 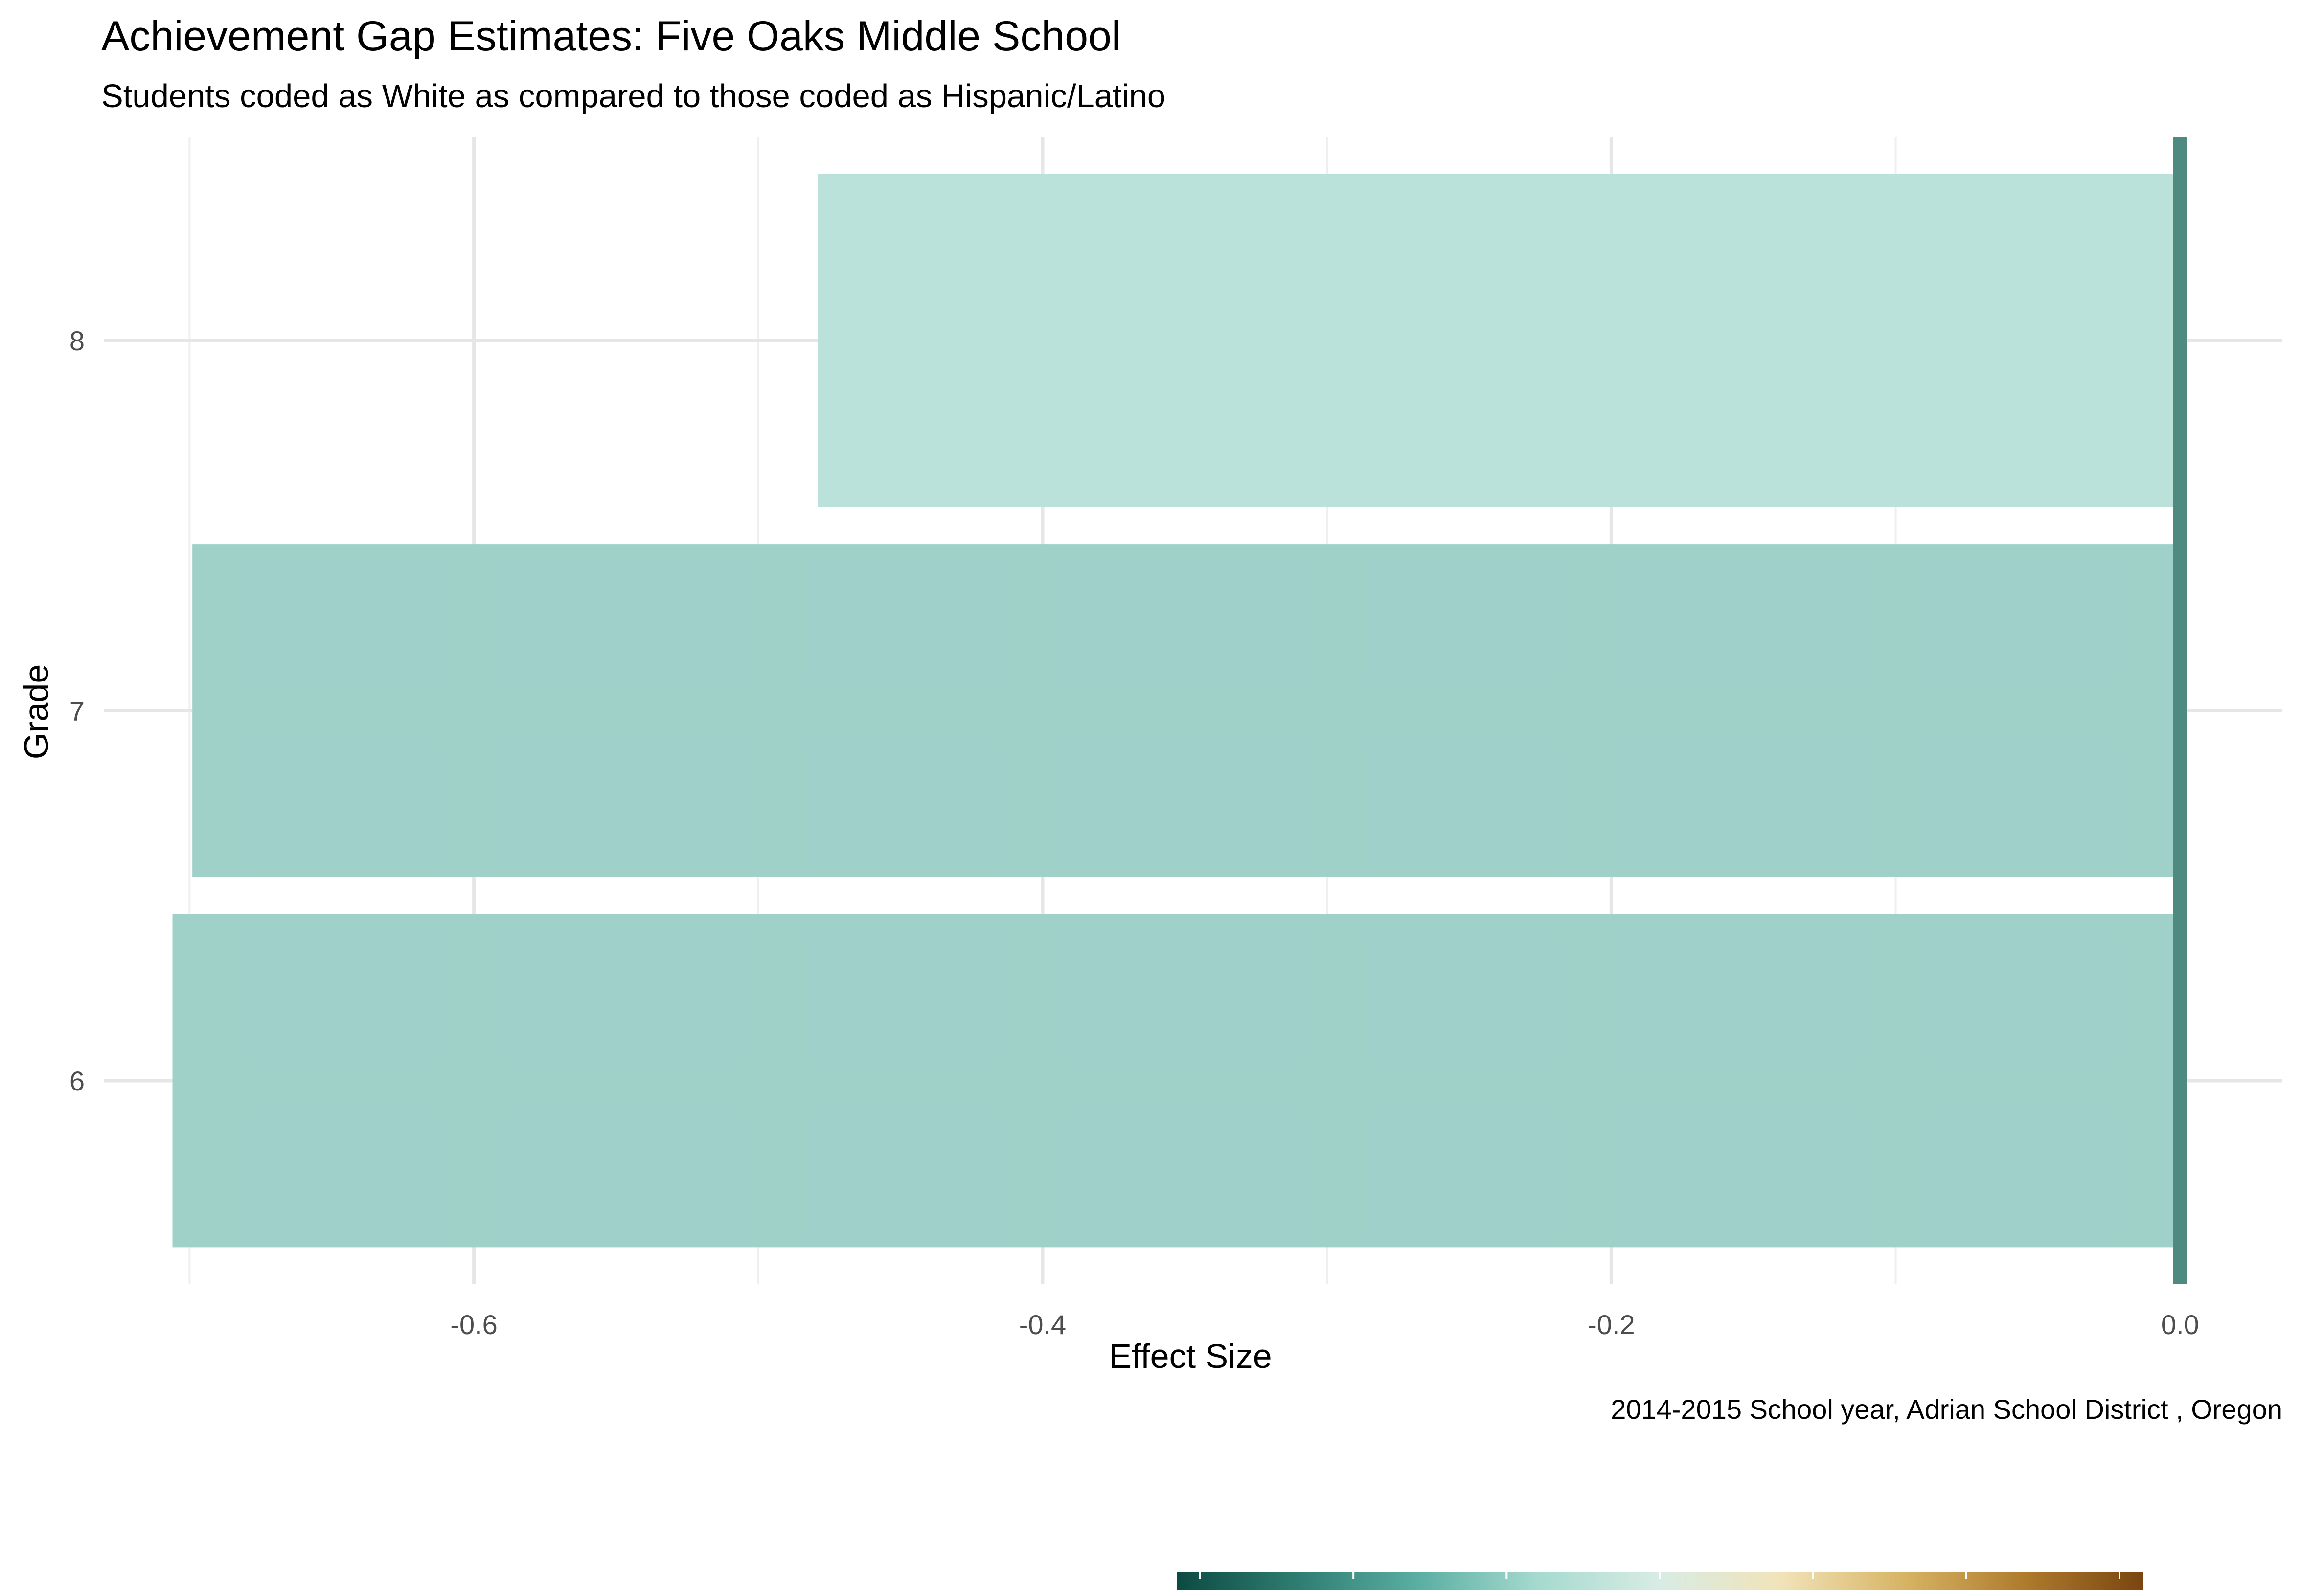 I want to click on reference-line, so click(x=2180, y=711).